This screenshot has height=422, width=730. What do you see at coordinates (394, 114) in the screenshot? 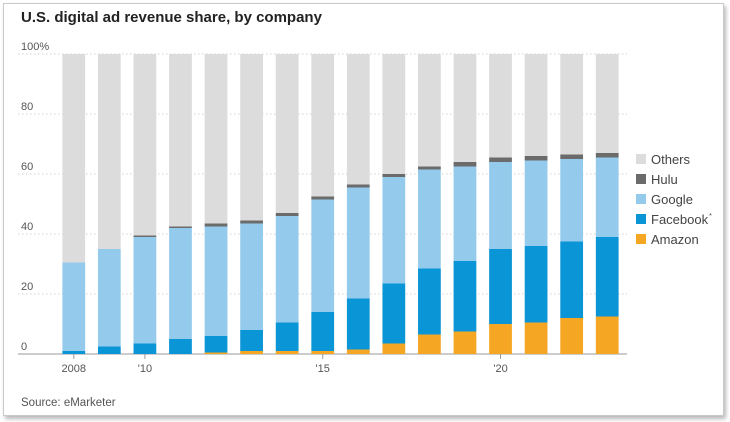
I see `bar-segment-others-2017` at bounding box center [394, 114].